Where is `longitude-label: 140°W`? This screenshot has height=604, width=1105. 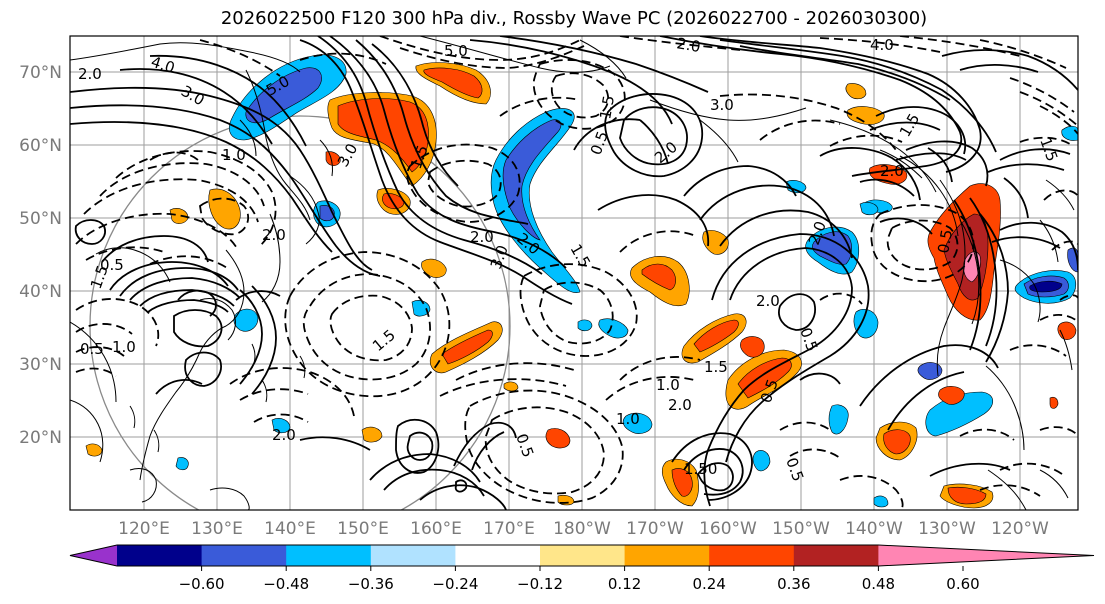
longitude-label: 140°W is located at coordinates (874, 529).